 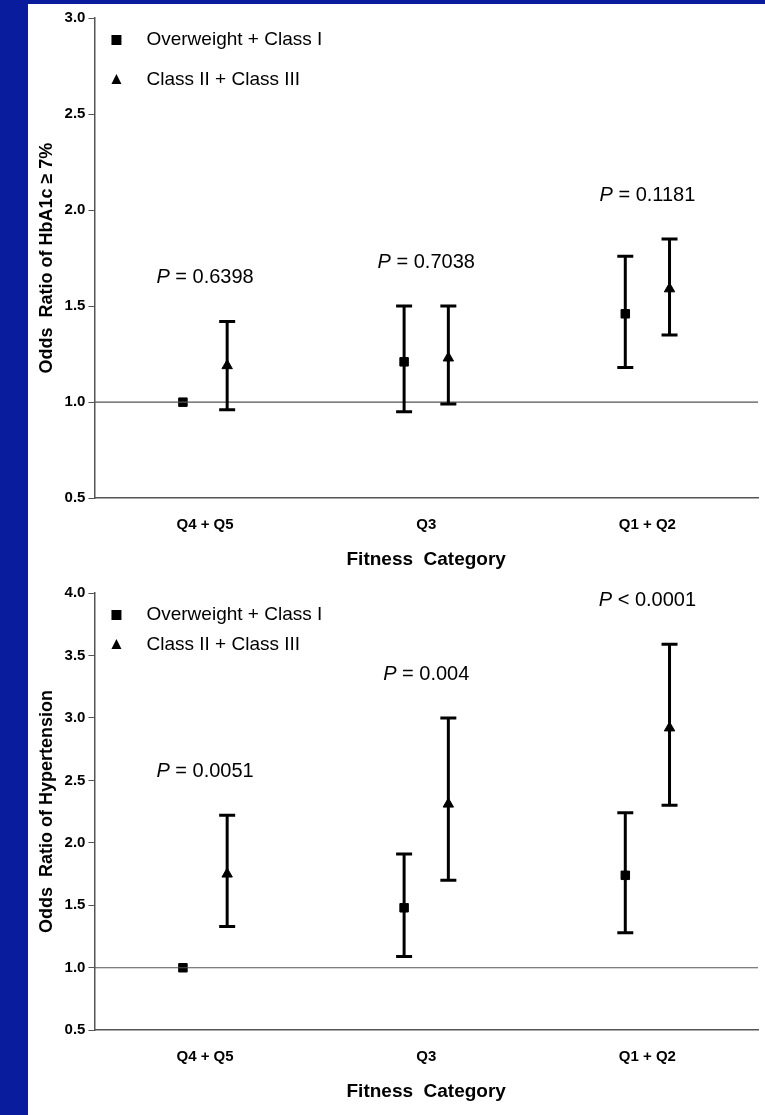 What do you see at coordinates (647, 599) in the screenshot?
I see `annotation: P < 0.0001` at bounding box center [647, 599].